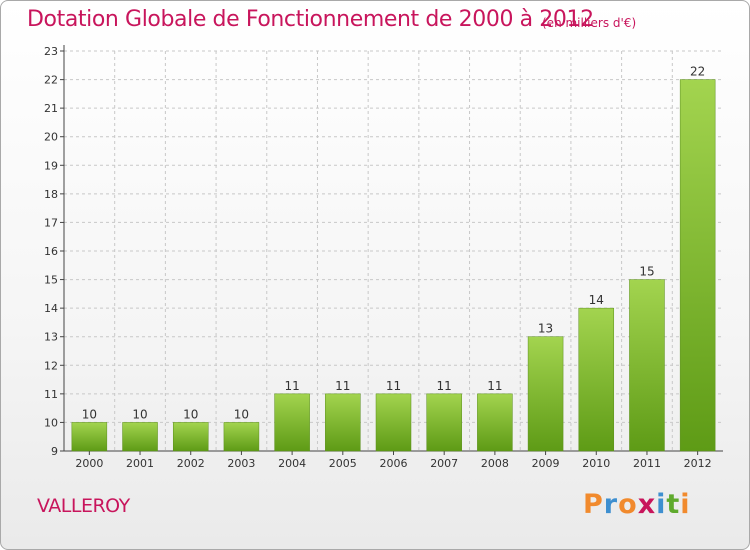 This screenshot has width=750, height=550. I want to click on y-tick-label: 10, so click(51, 422).